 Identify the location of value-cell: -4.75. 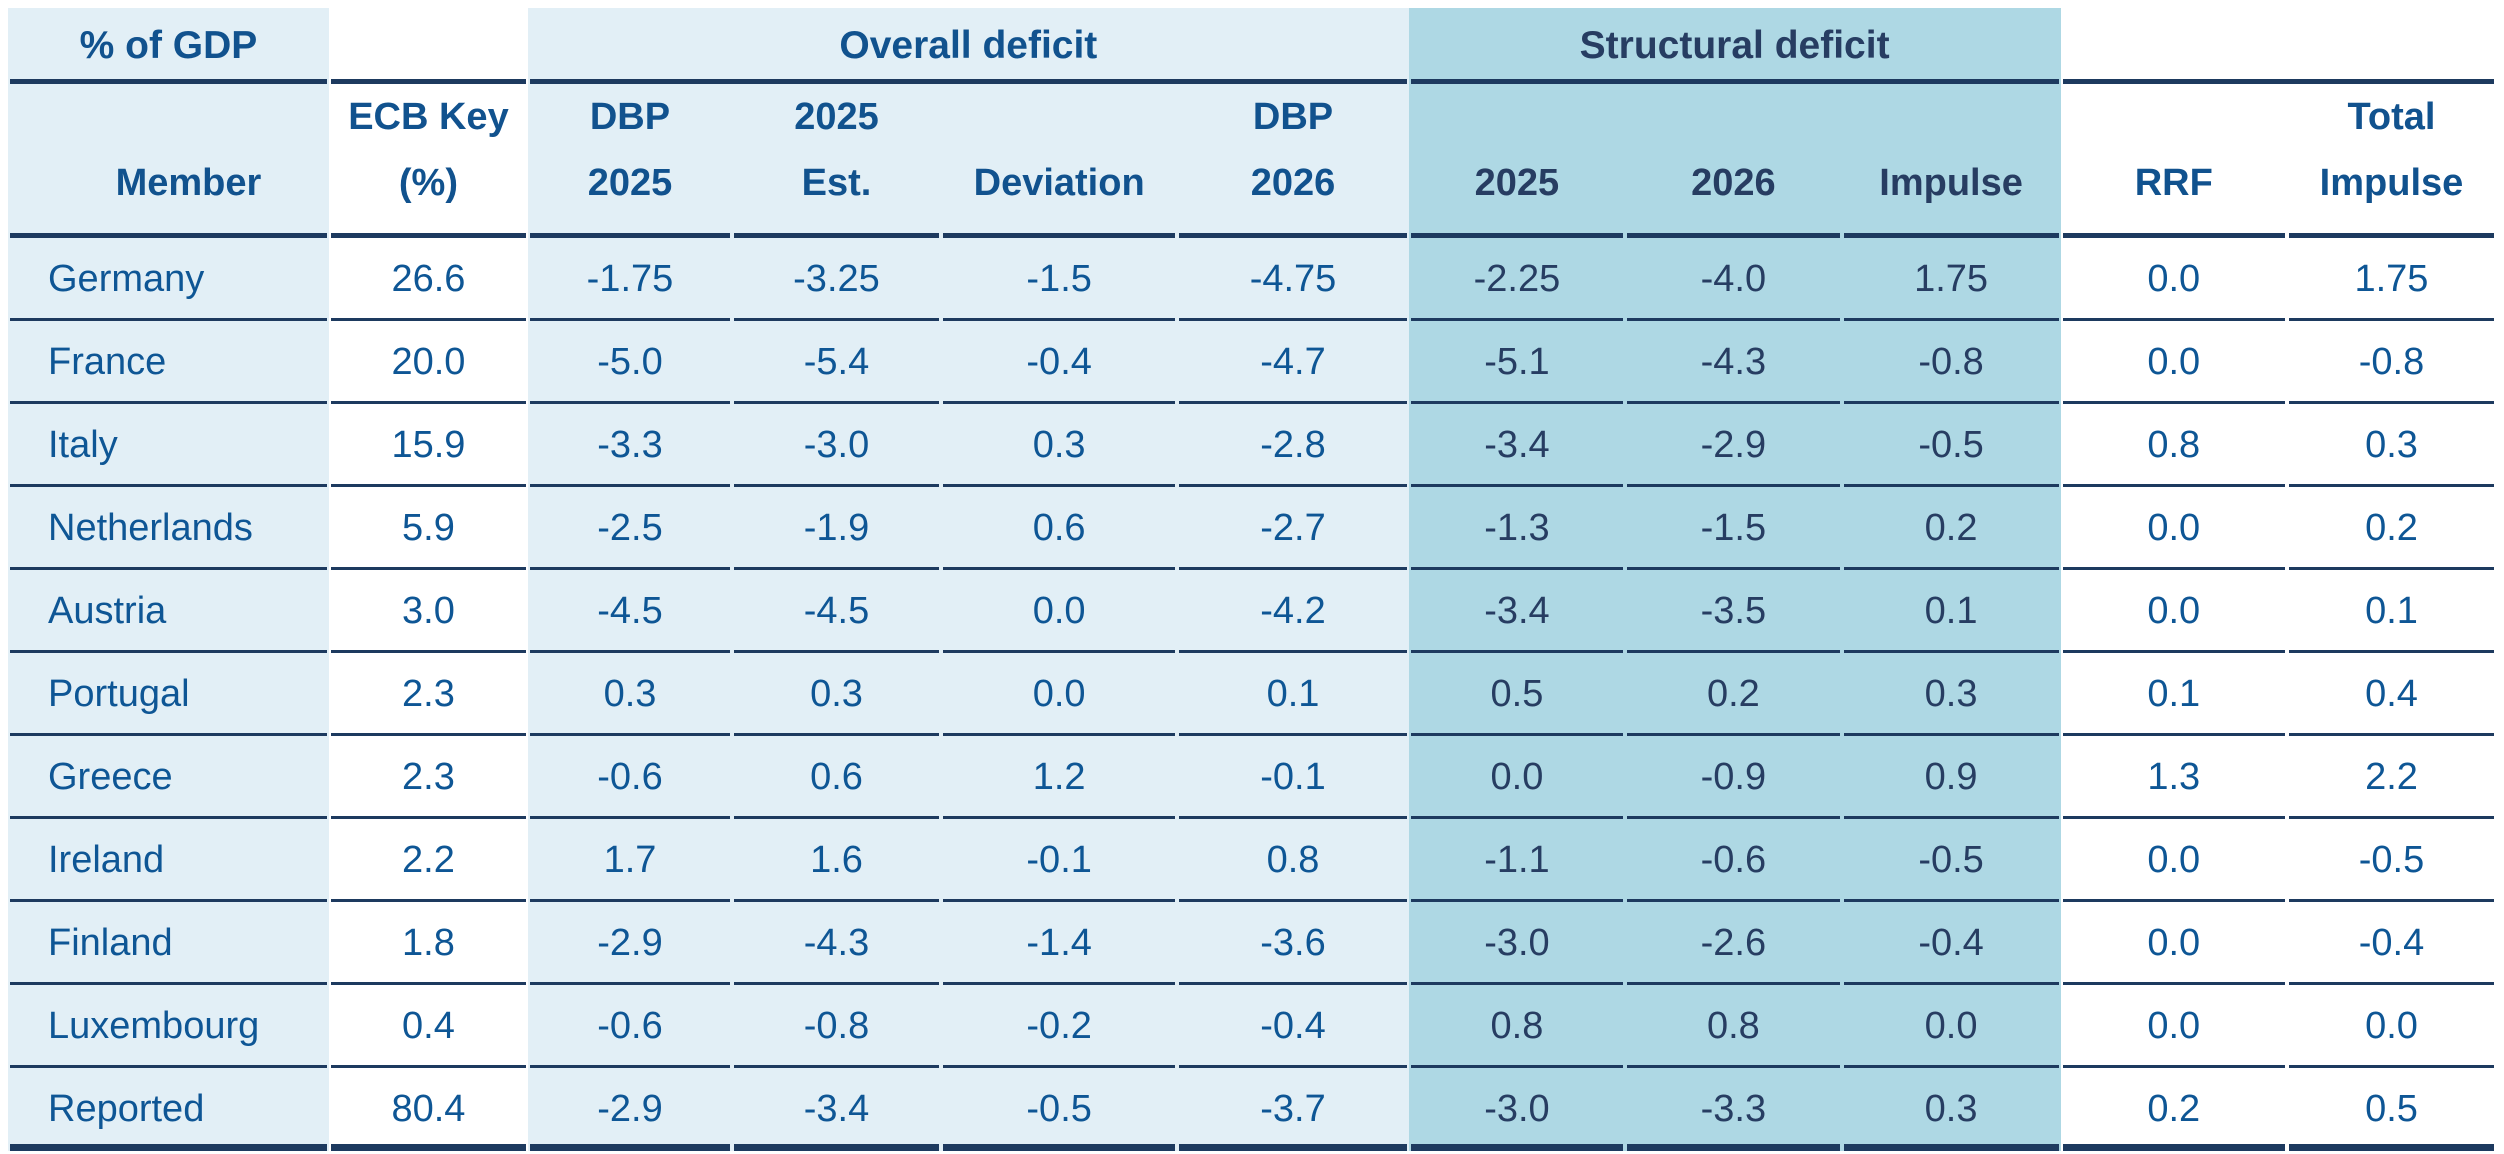
(1293, 279).